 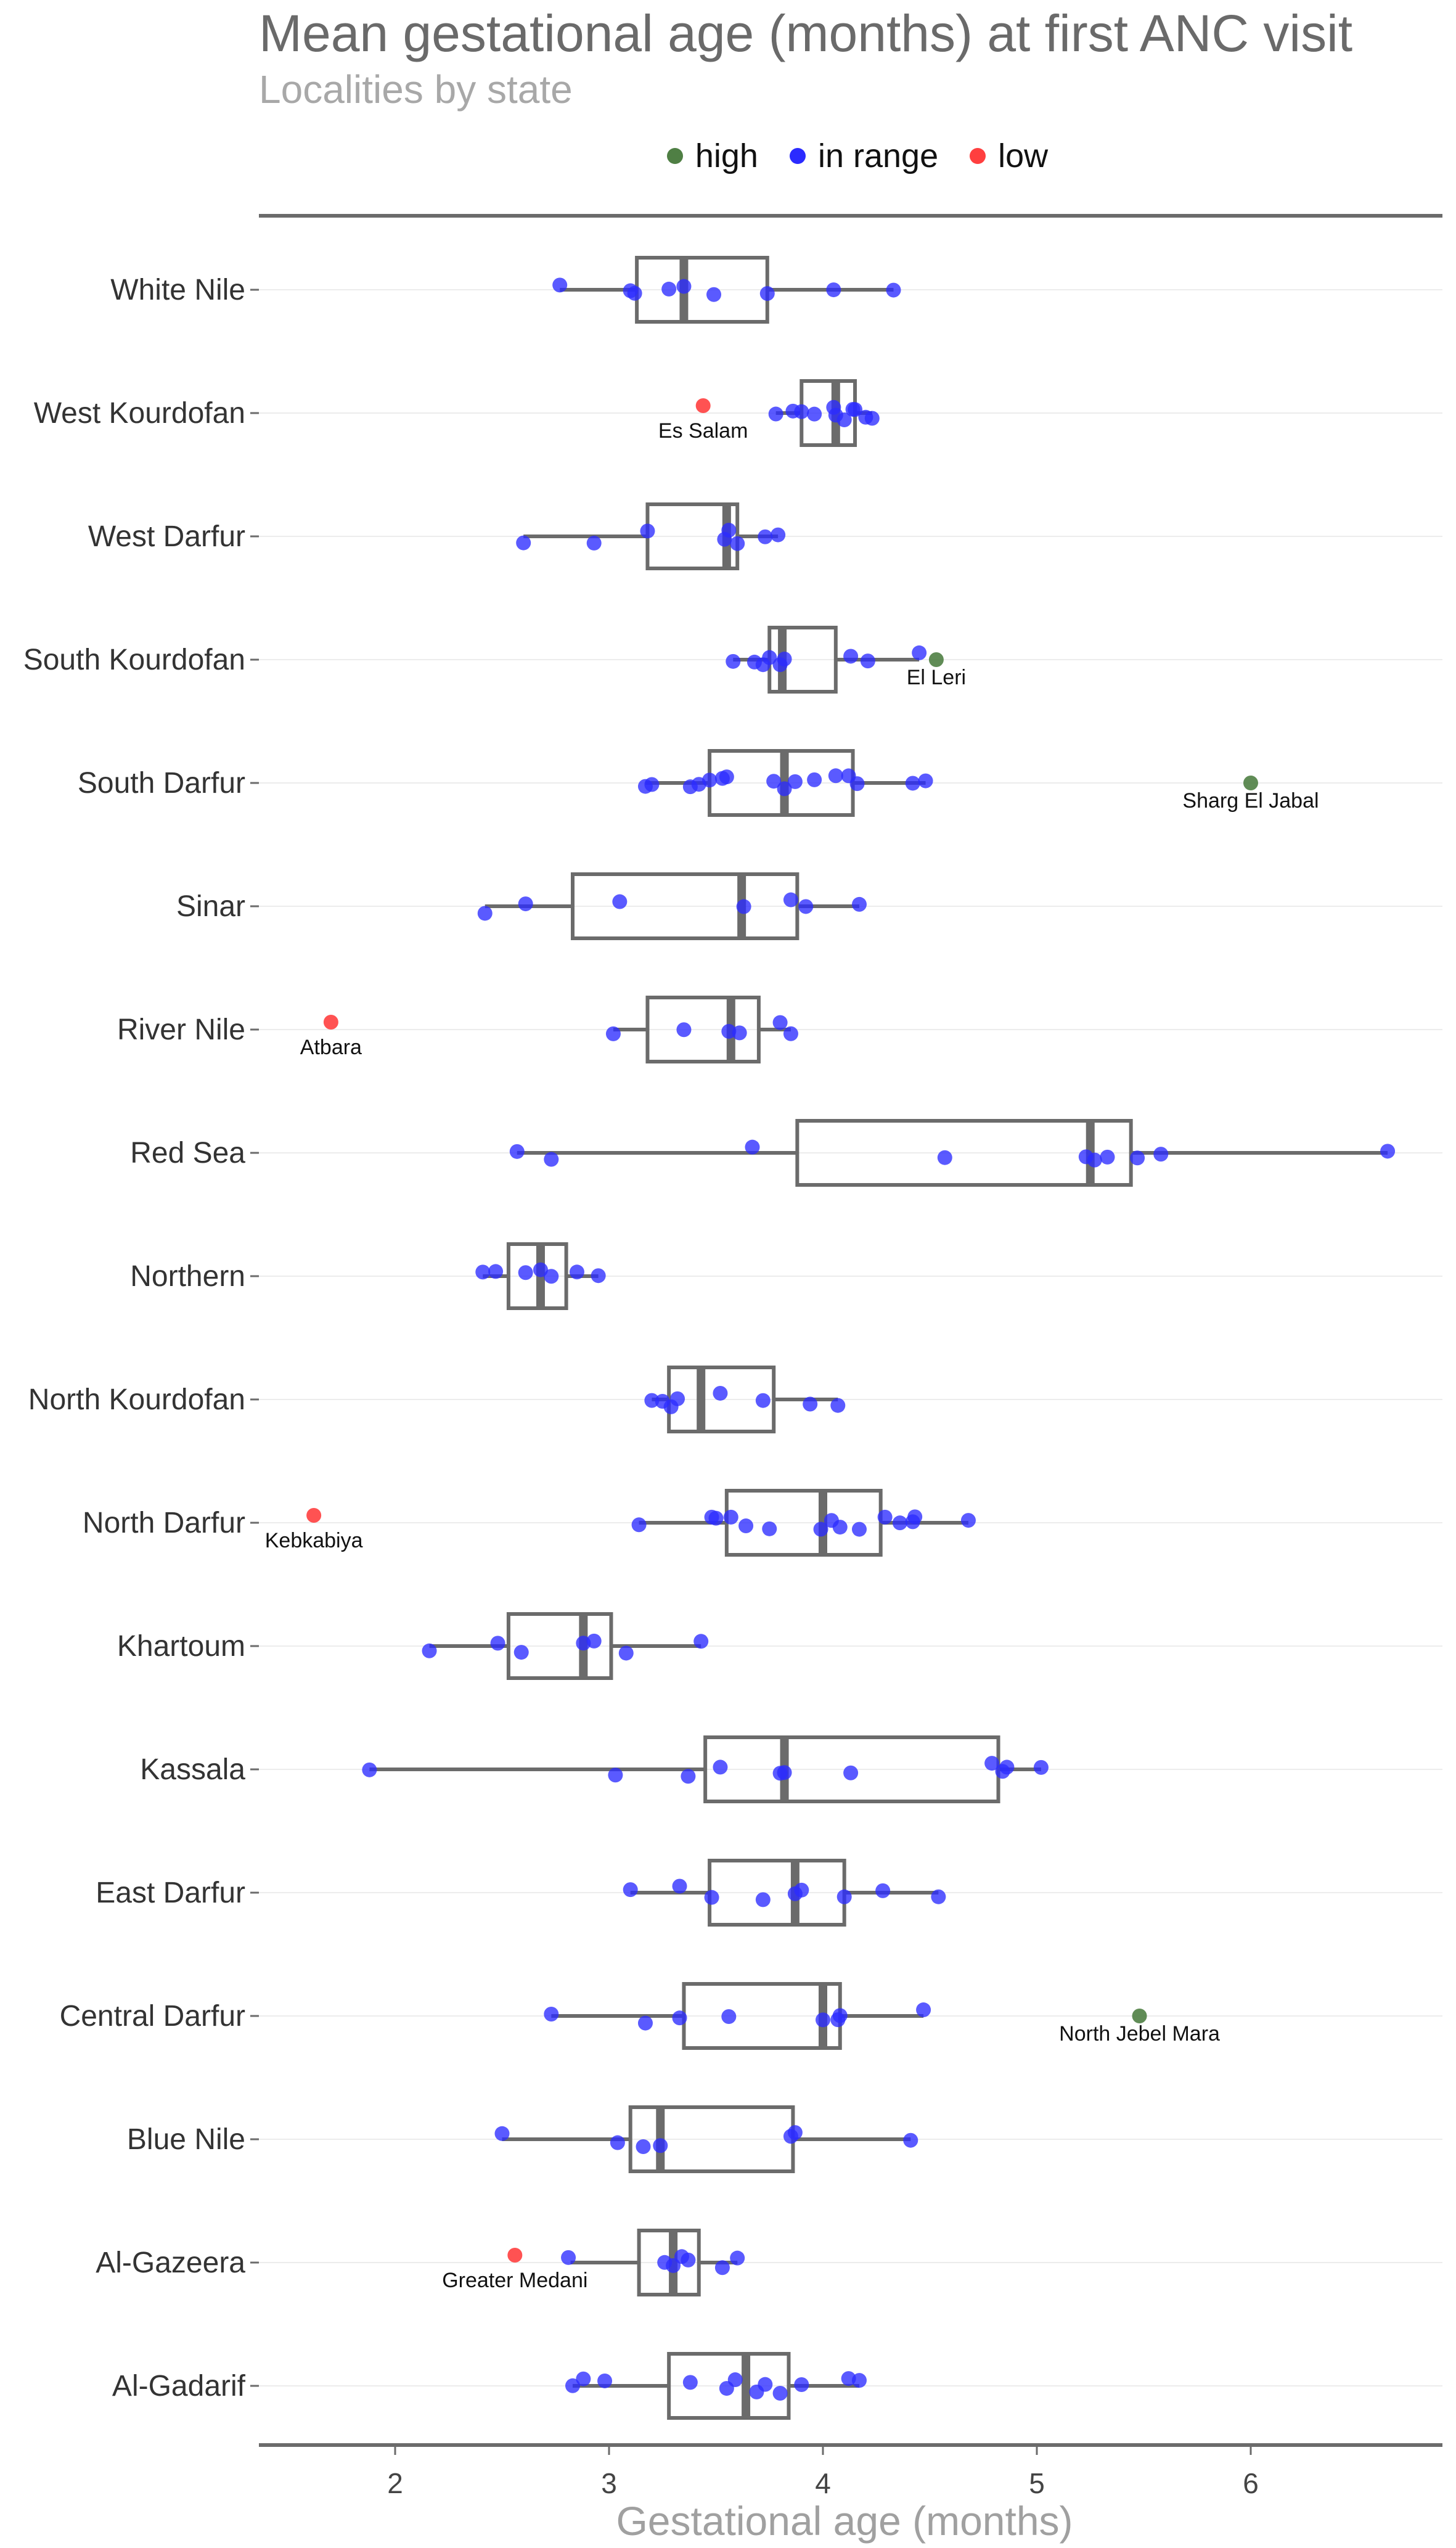 What do you see at coordinates (164, 1523) in the screenshot?
I see `category-label-north-darfur: North Darfur` at bounding box center [164, 1523].